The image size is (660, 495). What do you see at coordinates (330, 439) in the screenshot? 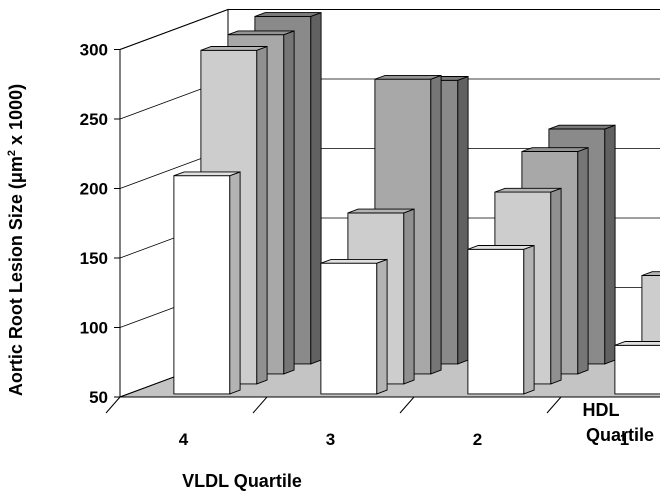
I see `x-tick-label: 3` at bounding box center [330, 439].